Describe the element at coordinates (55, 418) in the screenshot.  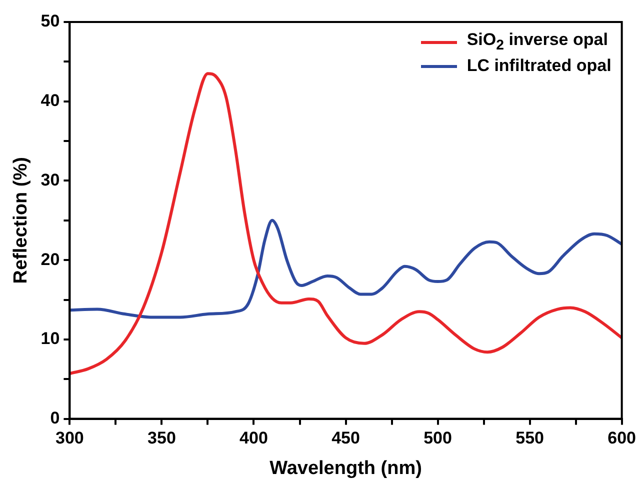
I see `y-tick-label: 0` at that location.